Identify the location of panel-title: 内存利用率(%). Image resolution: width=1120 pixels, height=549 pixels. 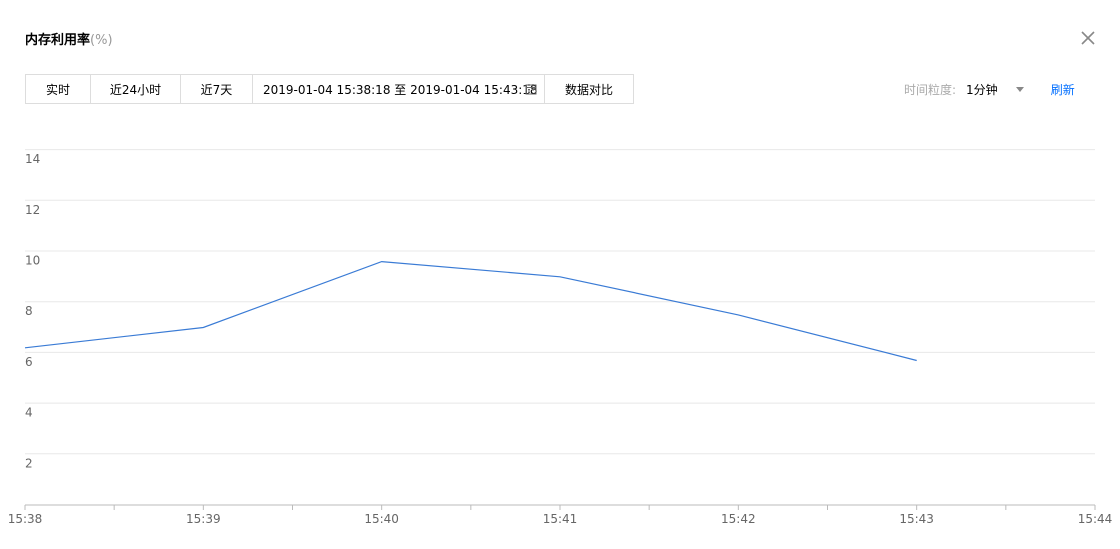
(69, 38).